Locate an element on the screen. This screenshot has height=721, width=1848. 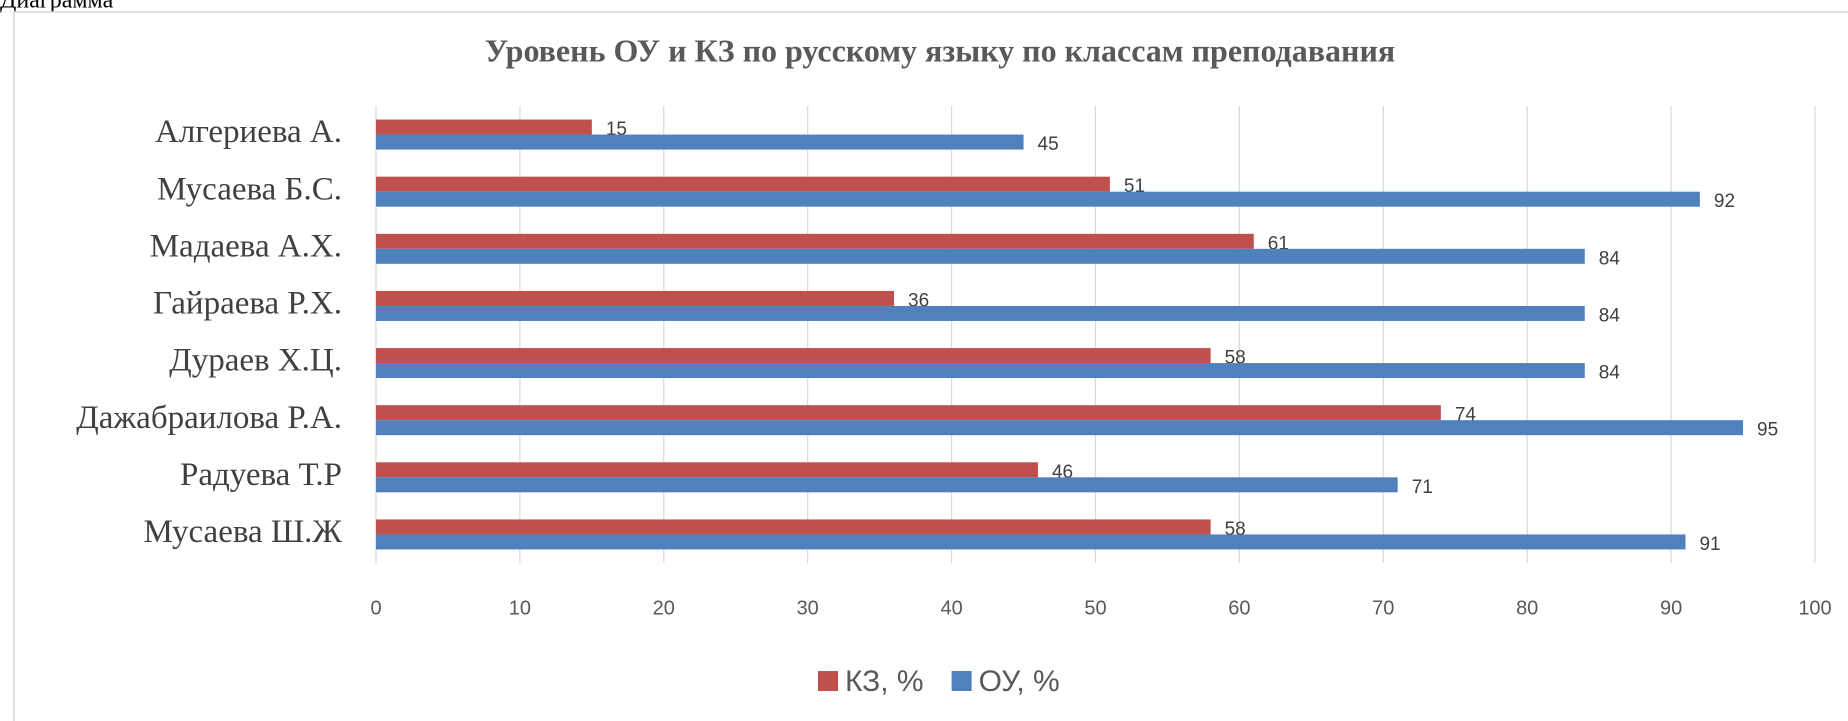
x-tick-label: 0 is located at coordinates (375, 608).